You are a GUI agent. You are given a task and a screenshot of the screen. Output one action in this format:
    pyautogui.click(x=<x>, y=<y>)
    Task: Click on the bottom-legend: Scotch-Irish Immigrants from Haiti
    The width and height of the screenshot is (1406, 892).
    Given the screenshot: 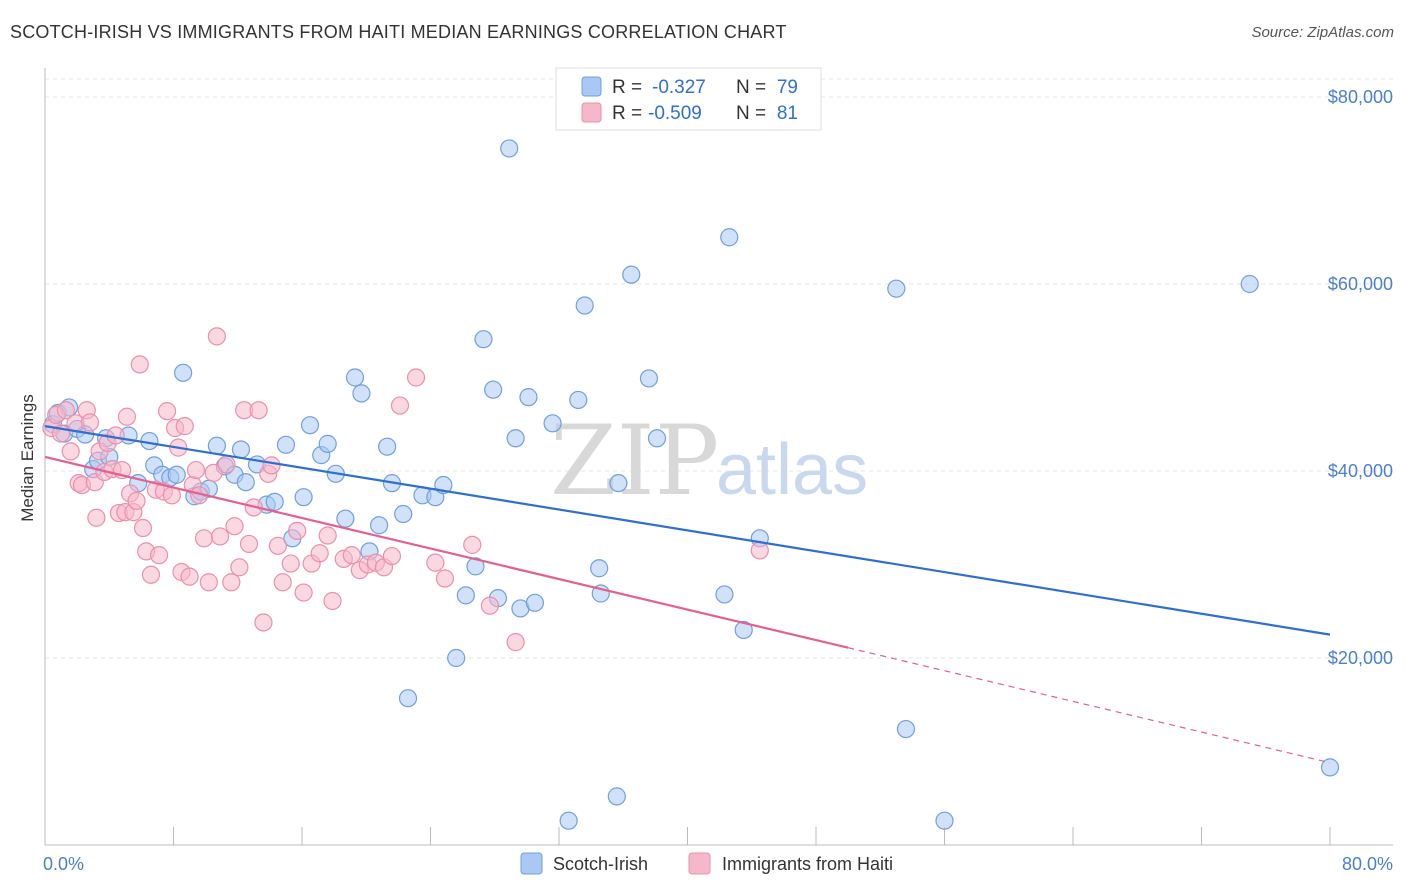 What is the action you would take?
    pyautogui.click(x=706, y=863)
    